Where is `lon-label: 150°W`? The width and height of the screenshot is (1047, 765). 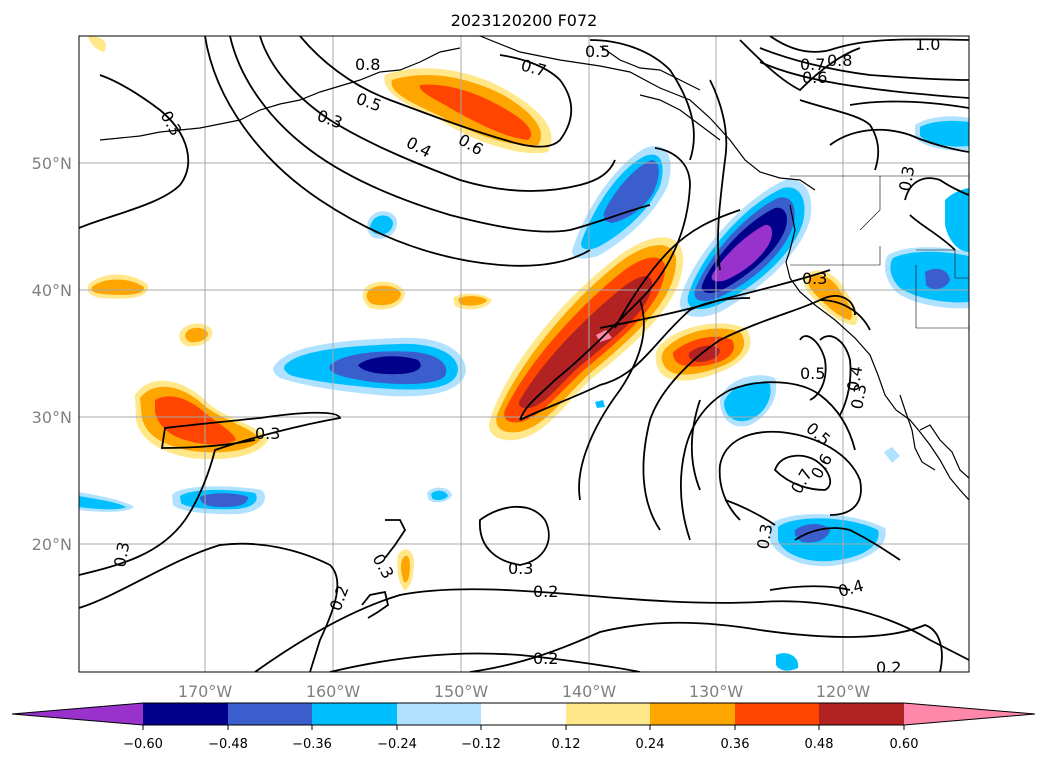 lon-label: 150°W is located at coordinates (461, 691).